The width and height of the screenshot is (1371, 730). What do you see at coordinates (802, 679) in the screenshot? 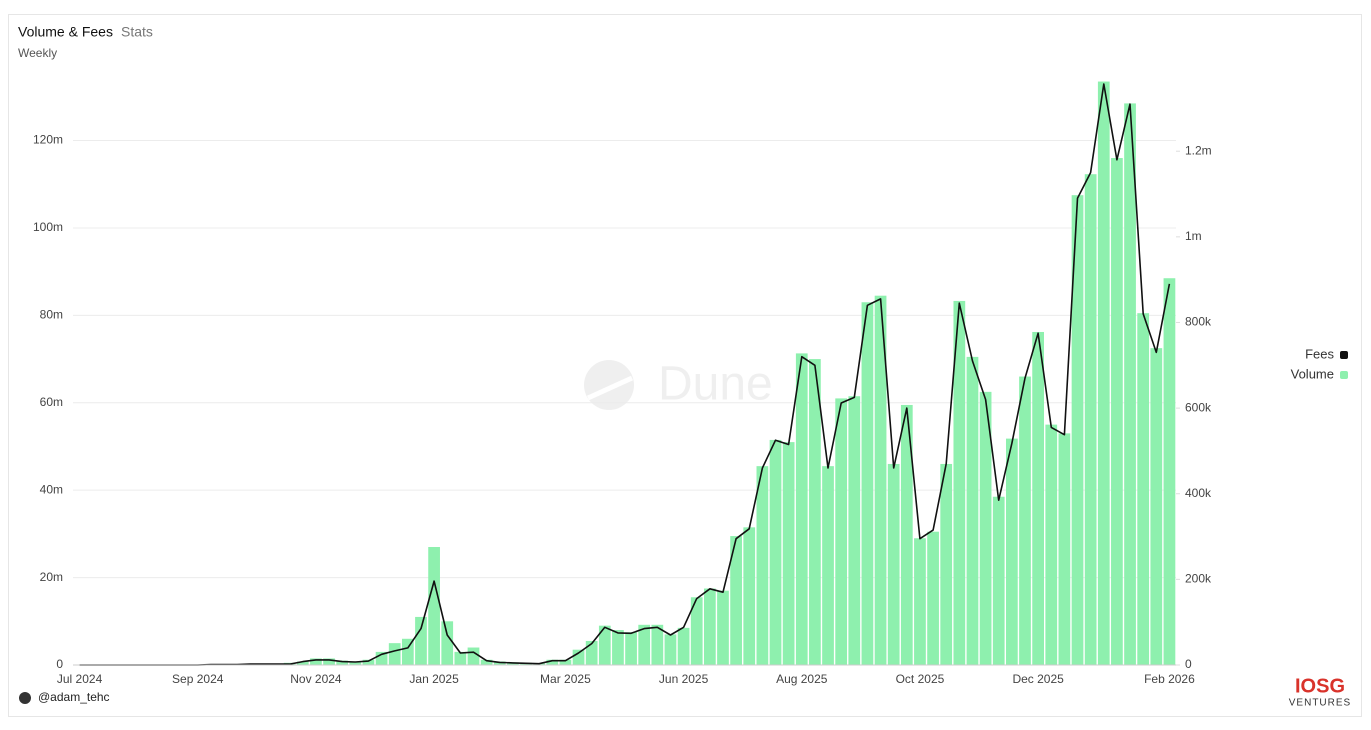
I see `x-tick-label: Aug 2025` at bounding box center [802, 679].